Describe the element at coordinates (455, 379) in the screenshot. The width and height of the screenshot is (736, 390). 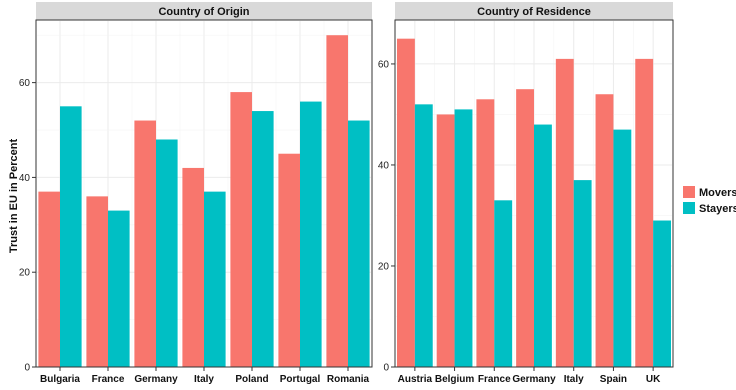
I see `x-tick-label: Belgium` at that location.